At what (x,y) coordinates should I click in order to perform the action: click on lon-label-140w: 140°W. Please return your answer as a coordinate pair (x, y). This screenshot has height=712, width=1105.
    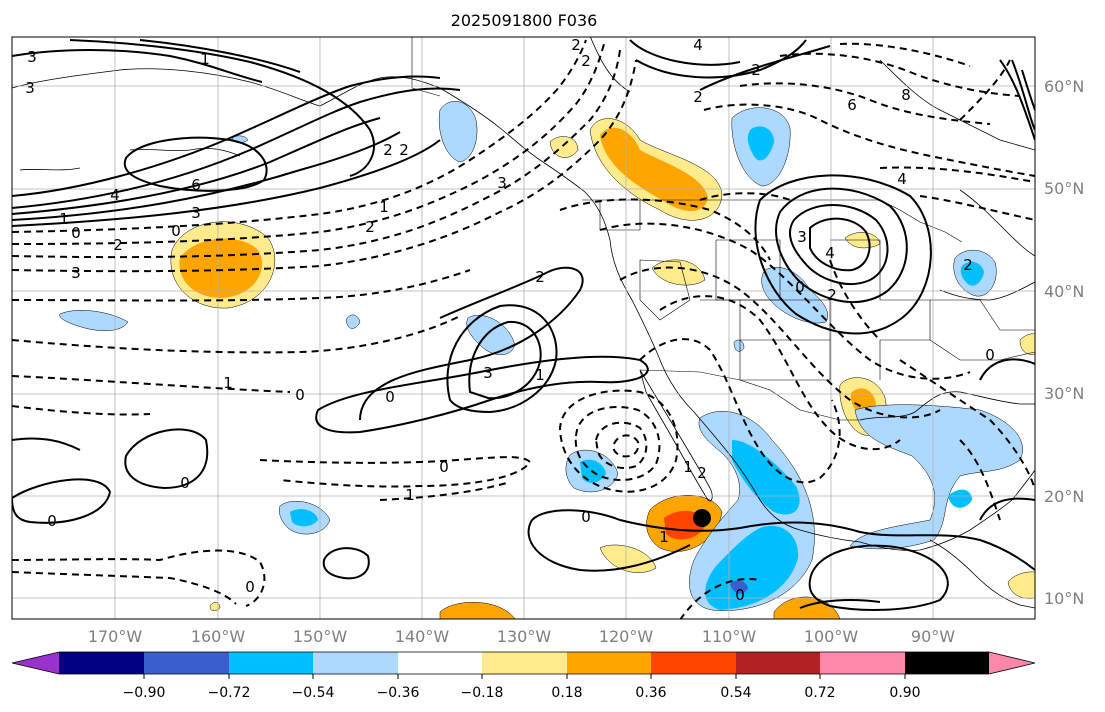
    Looking at the image, I should click on (422, 636).